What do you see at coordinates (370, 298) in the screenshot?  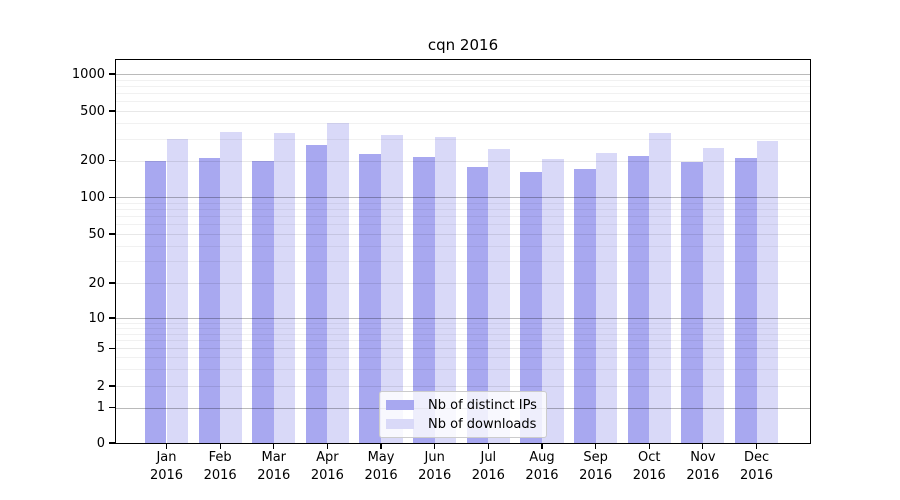 I see `bar-distinct-ips-may` at bounding box center [370, 298].